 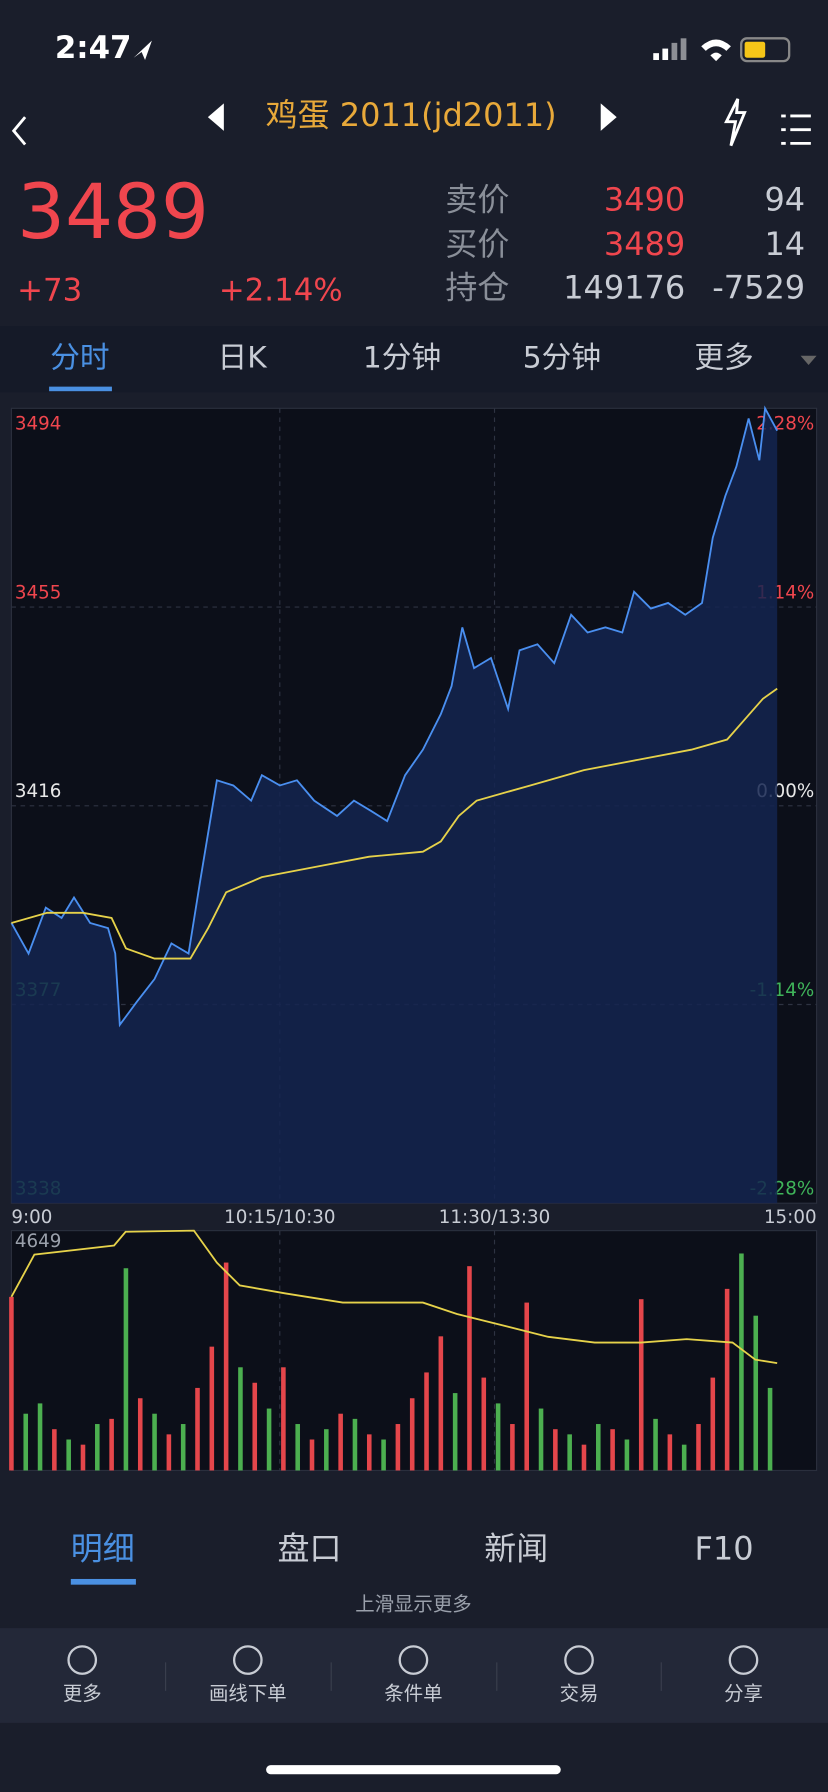 I want to click on x-tick-label: 11:30/13:30, so click(x=494, y=1217).